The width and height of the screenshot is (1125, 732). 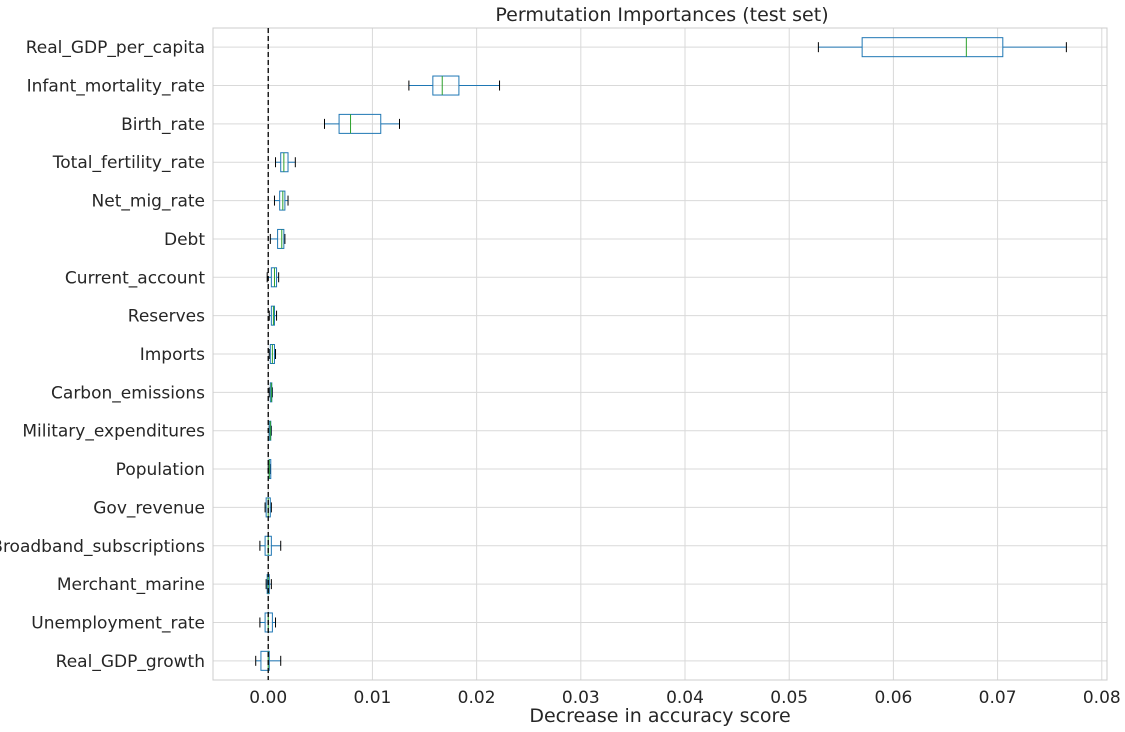 What do you see at coordinates (268, 698) in the screenshot?
I see `x-tick-label: 0.00` at bounding box center [268, 698].